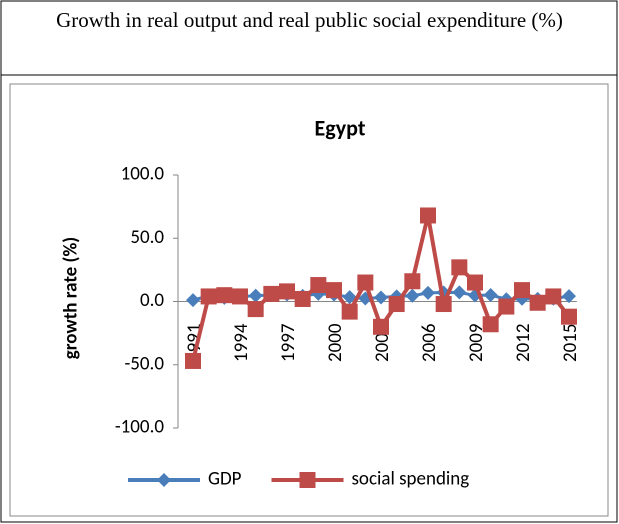  I want to click on x-tick-label: 2000, so click(335, 342).